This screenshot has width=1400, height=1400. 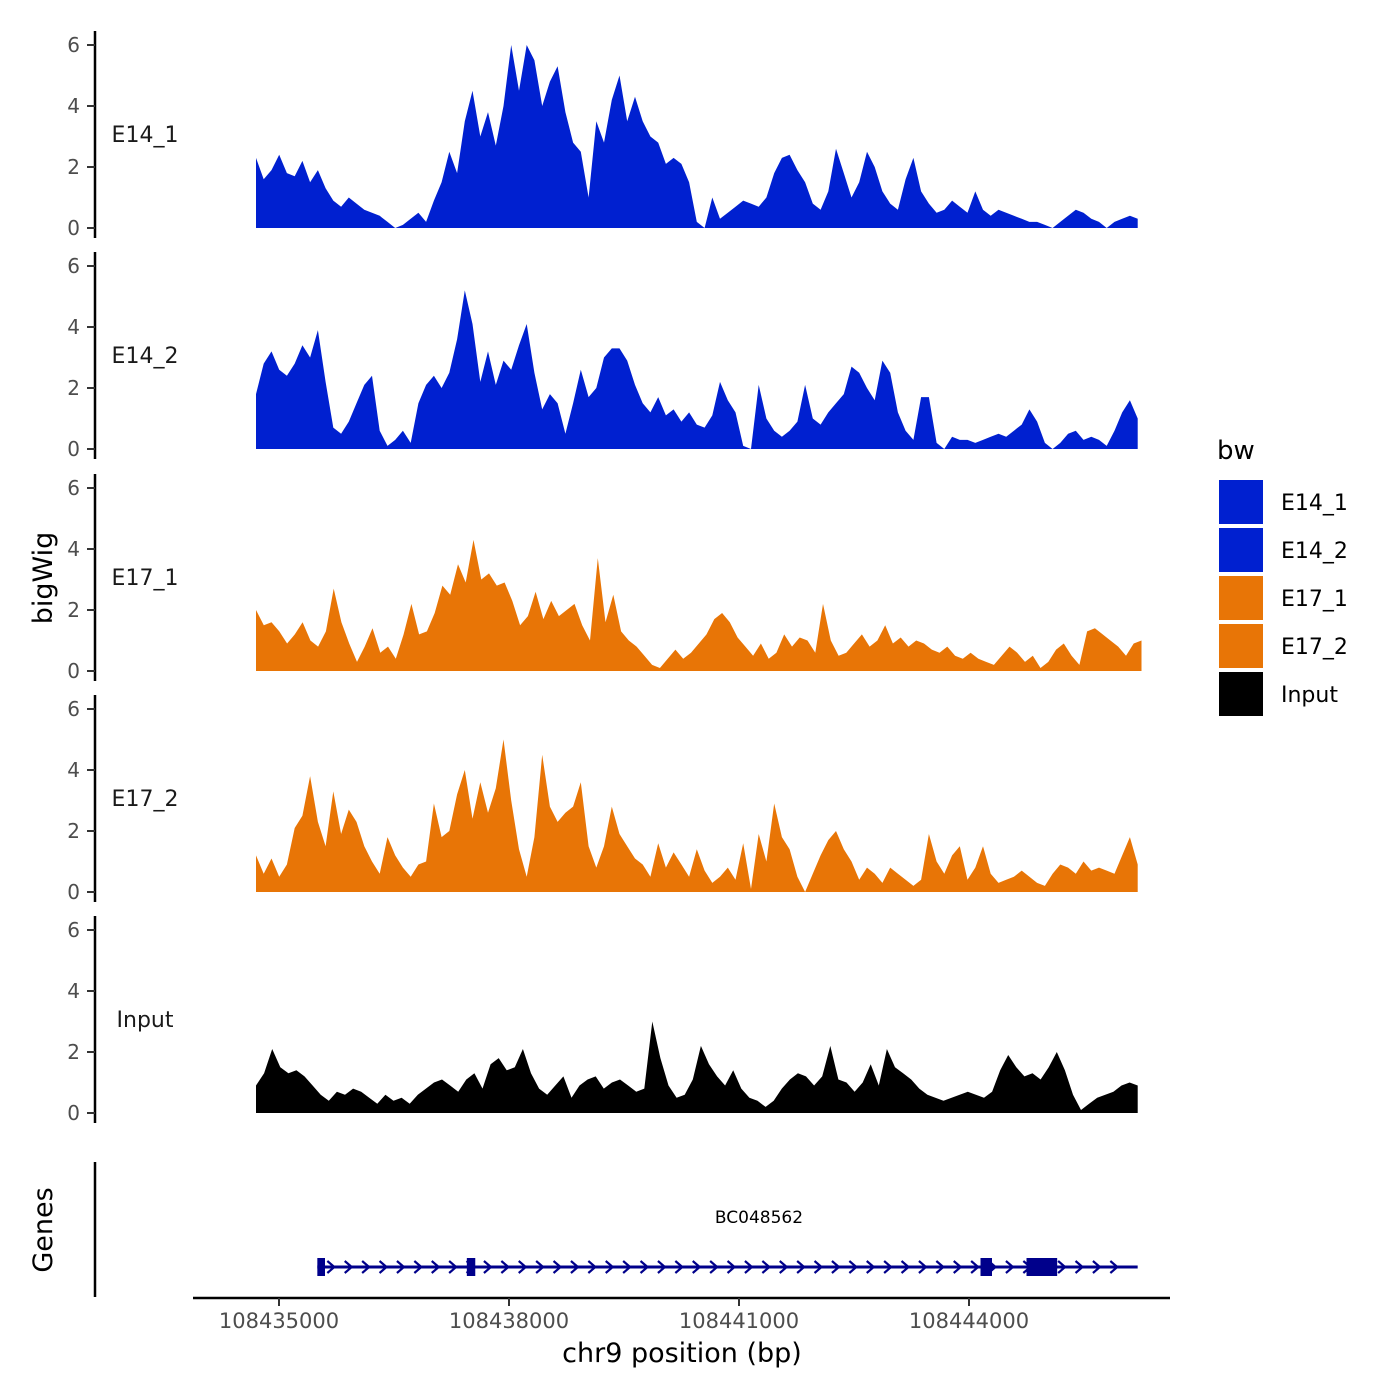 What do you see at coordinates (739, 1321) in the screenshot?
I see `x-tick-label: 108441000` at bounding box center [739, 1321].